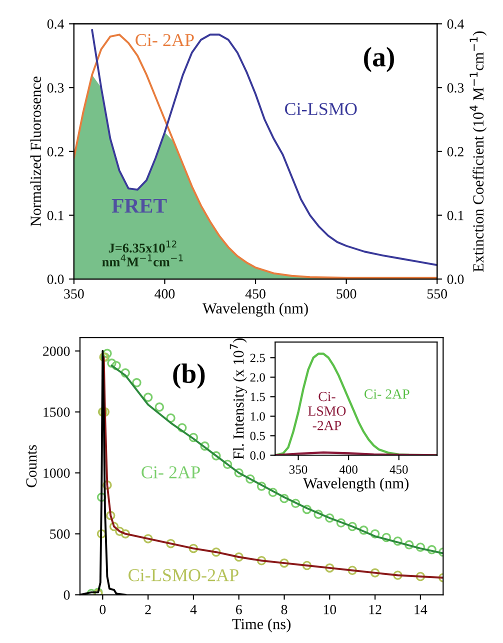 The image size is (503, 643). What do you see at coordinates (55, 24) in the screenshot?
I see `y-tick-label: 0.4` at bounding box center [55, 24].